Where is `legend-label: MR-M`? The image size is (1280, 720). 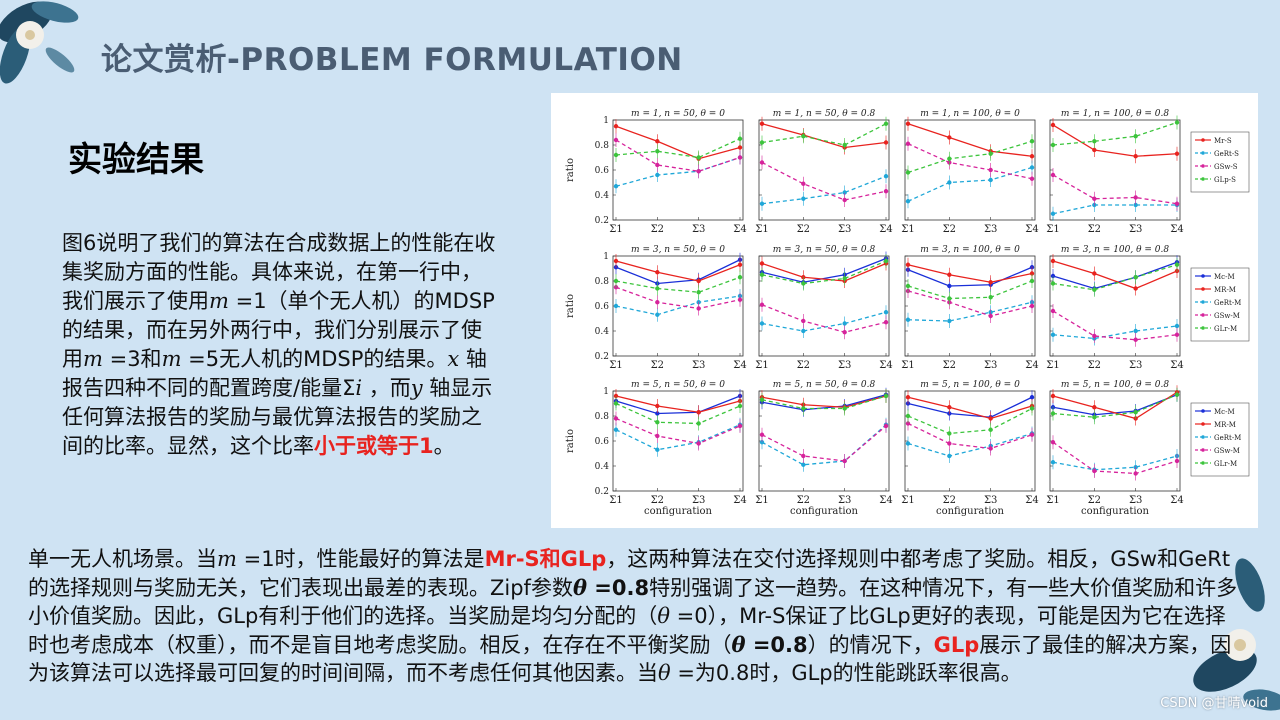 legend-label: MR-M is located at coordinates (1225, 290).